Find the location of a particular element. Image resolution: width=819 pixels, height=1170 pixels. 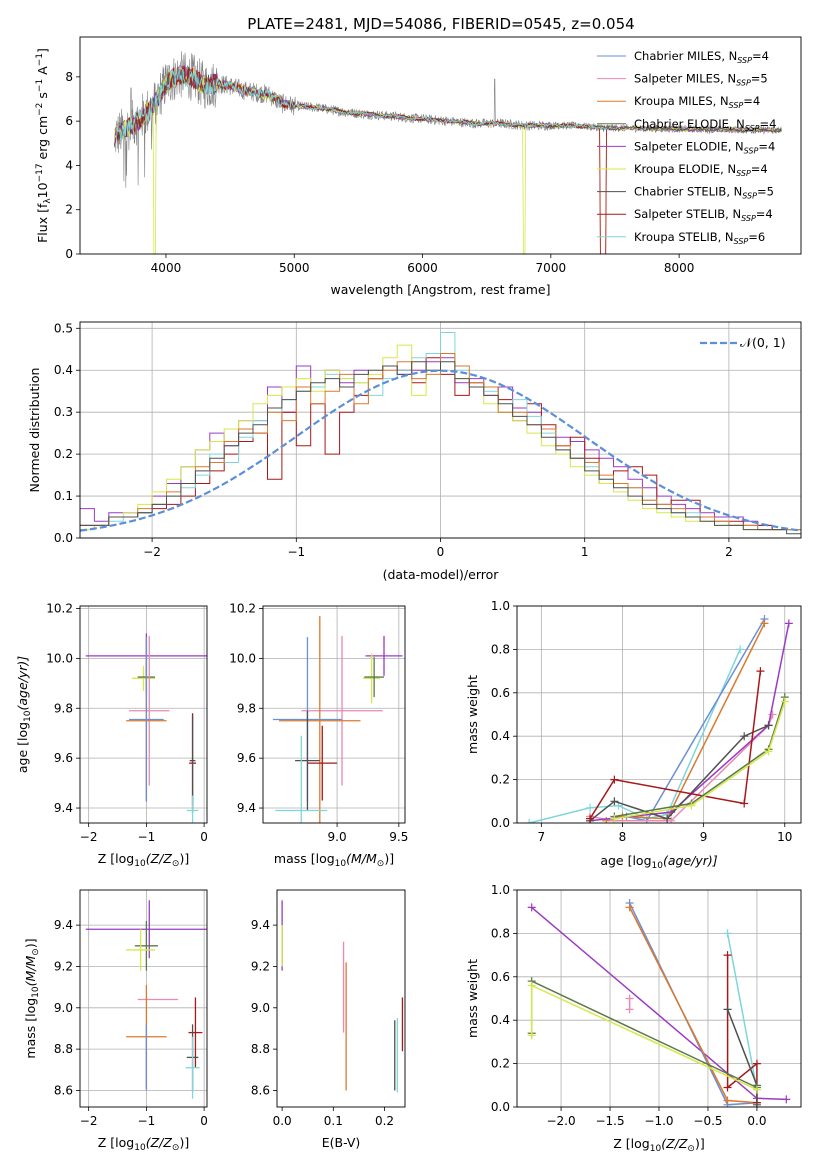

y-tick-label: 0.4 is located at coordinates (500, 1020).